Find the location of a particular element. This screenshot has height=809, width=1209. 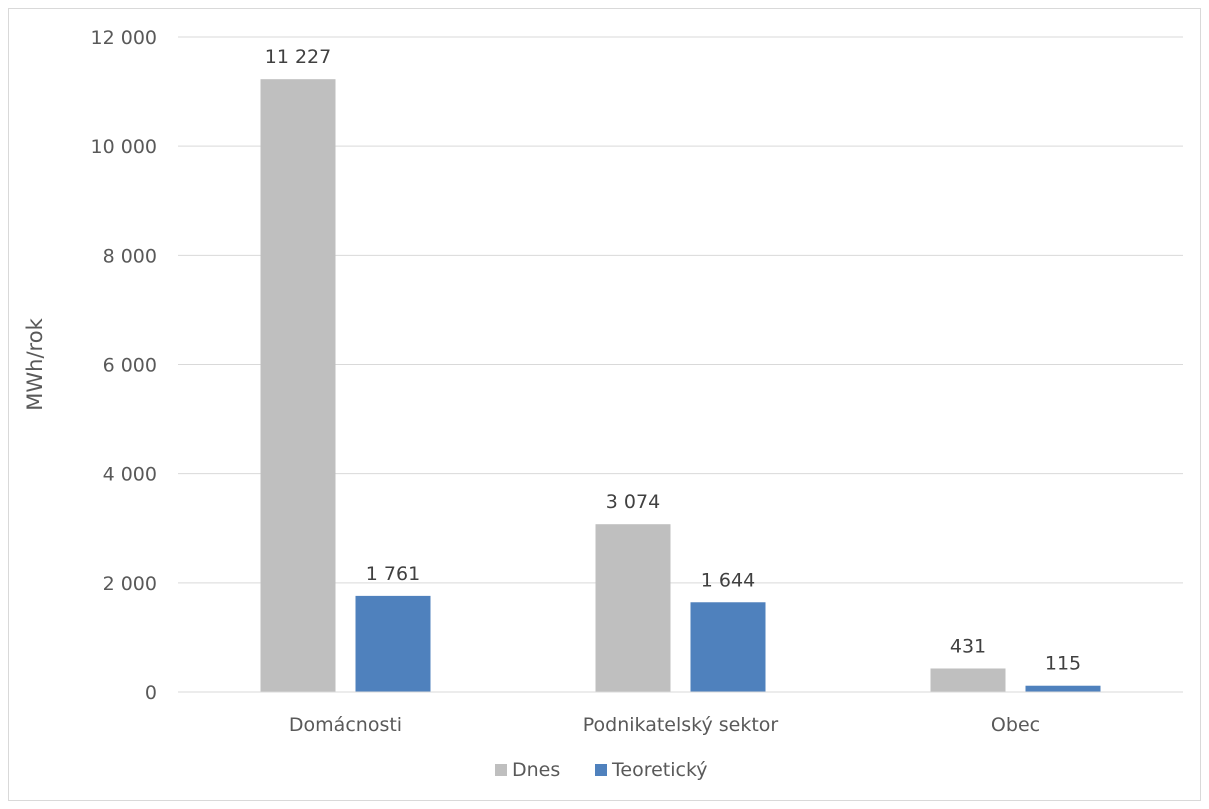

data-label: 11 227 is located at coordinates (298, 57).